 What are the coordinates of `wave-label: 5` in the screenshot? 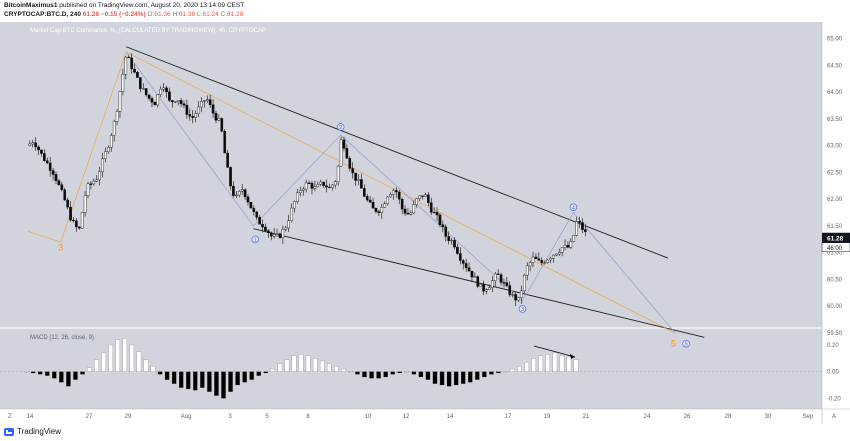 It's located at (686, 345).